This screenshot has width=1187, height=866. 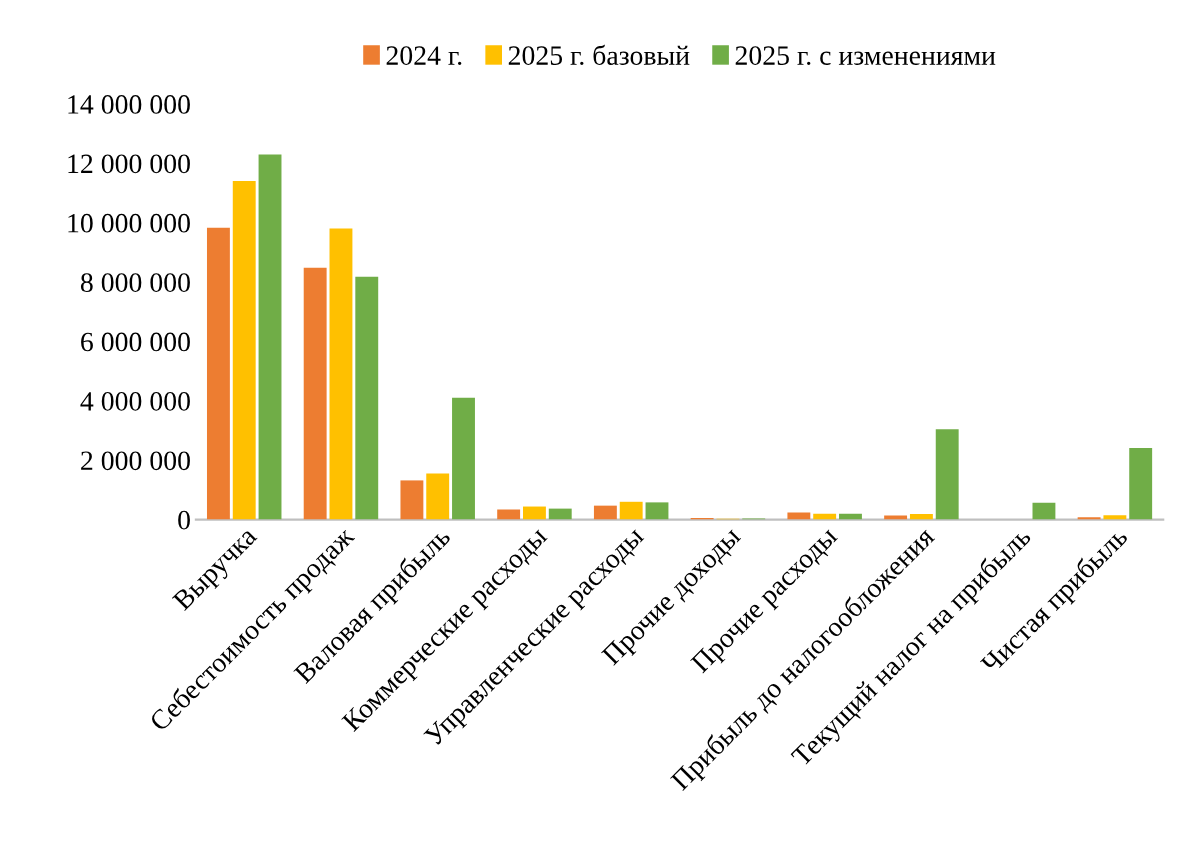 I want to click on y-tick-label: 4 000 000, so click(x=135, y=401).